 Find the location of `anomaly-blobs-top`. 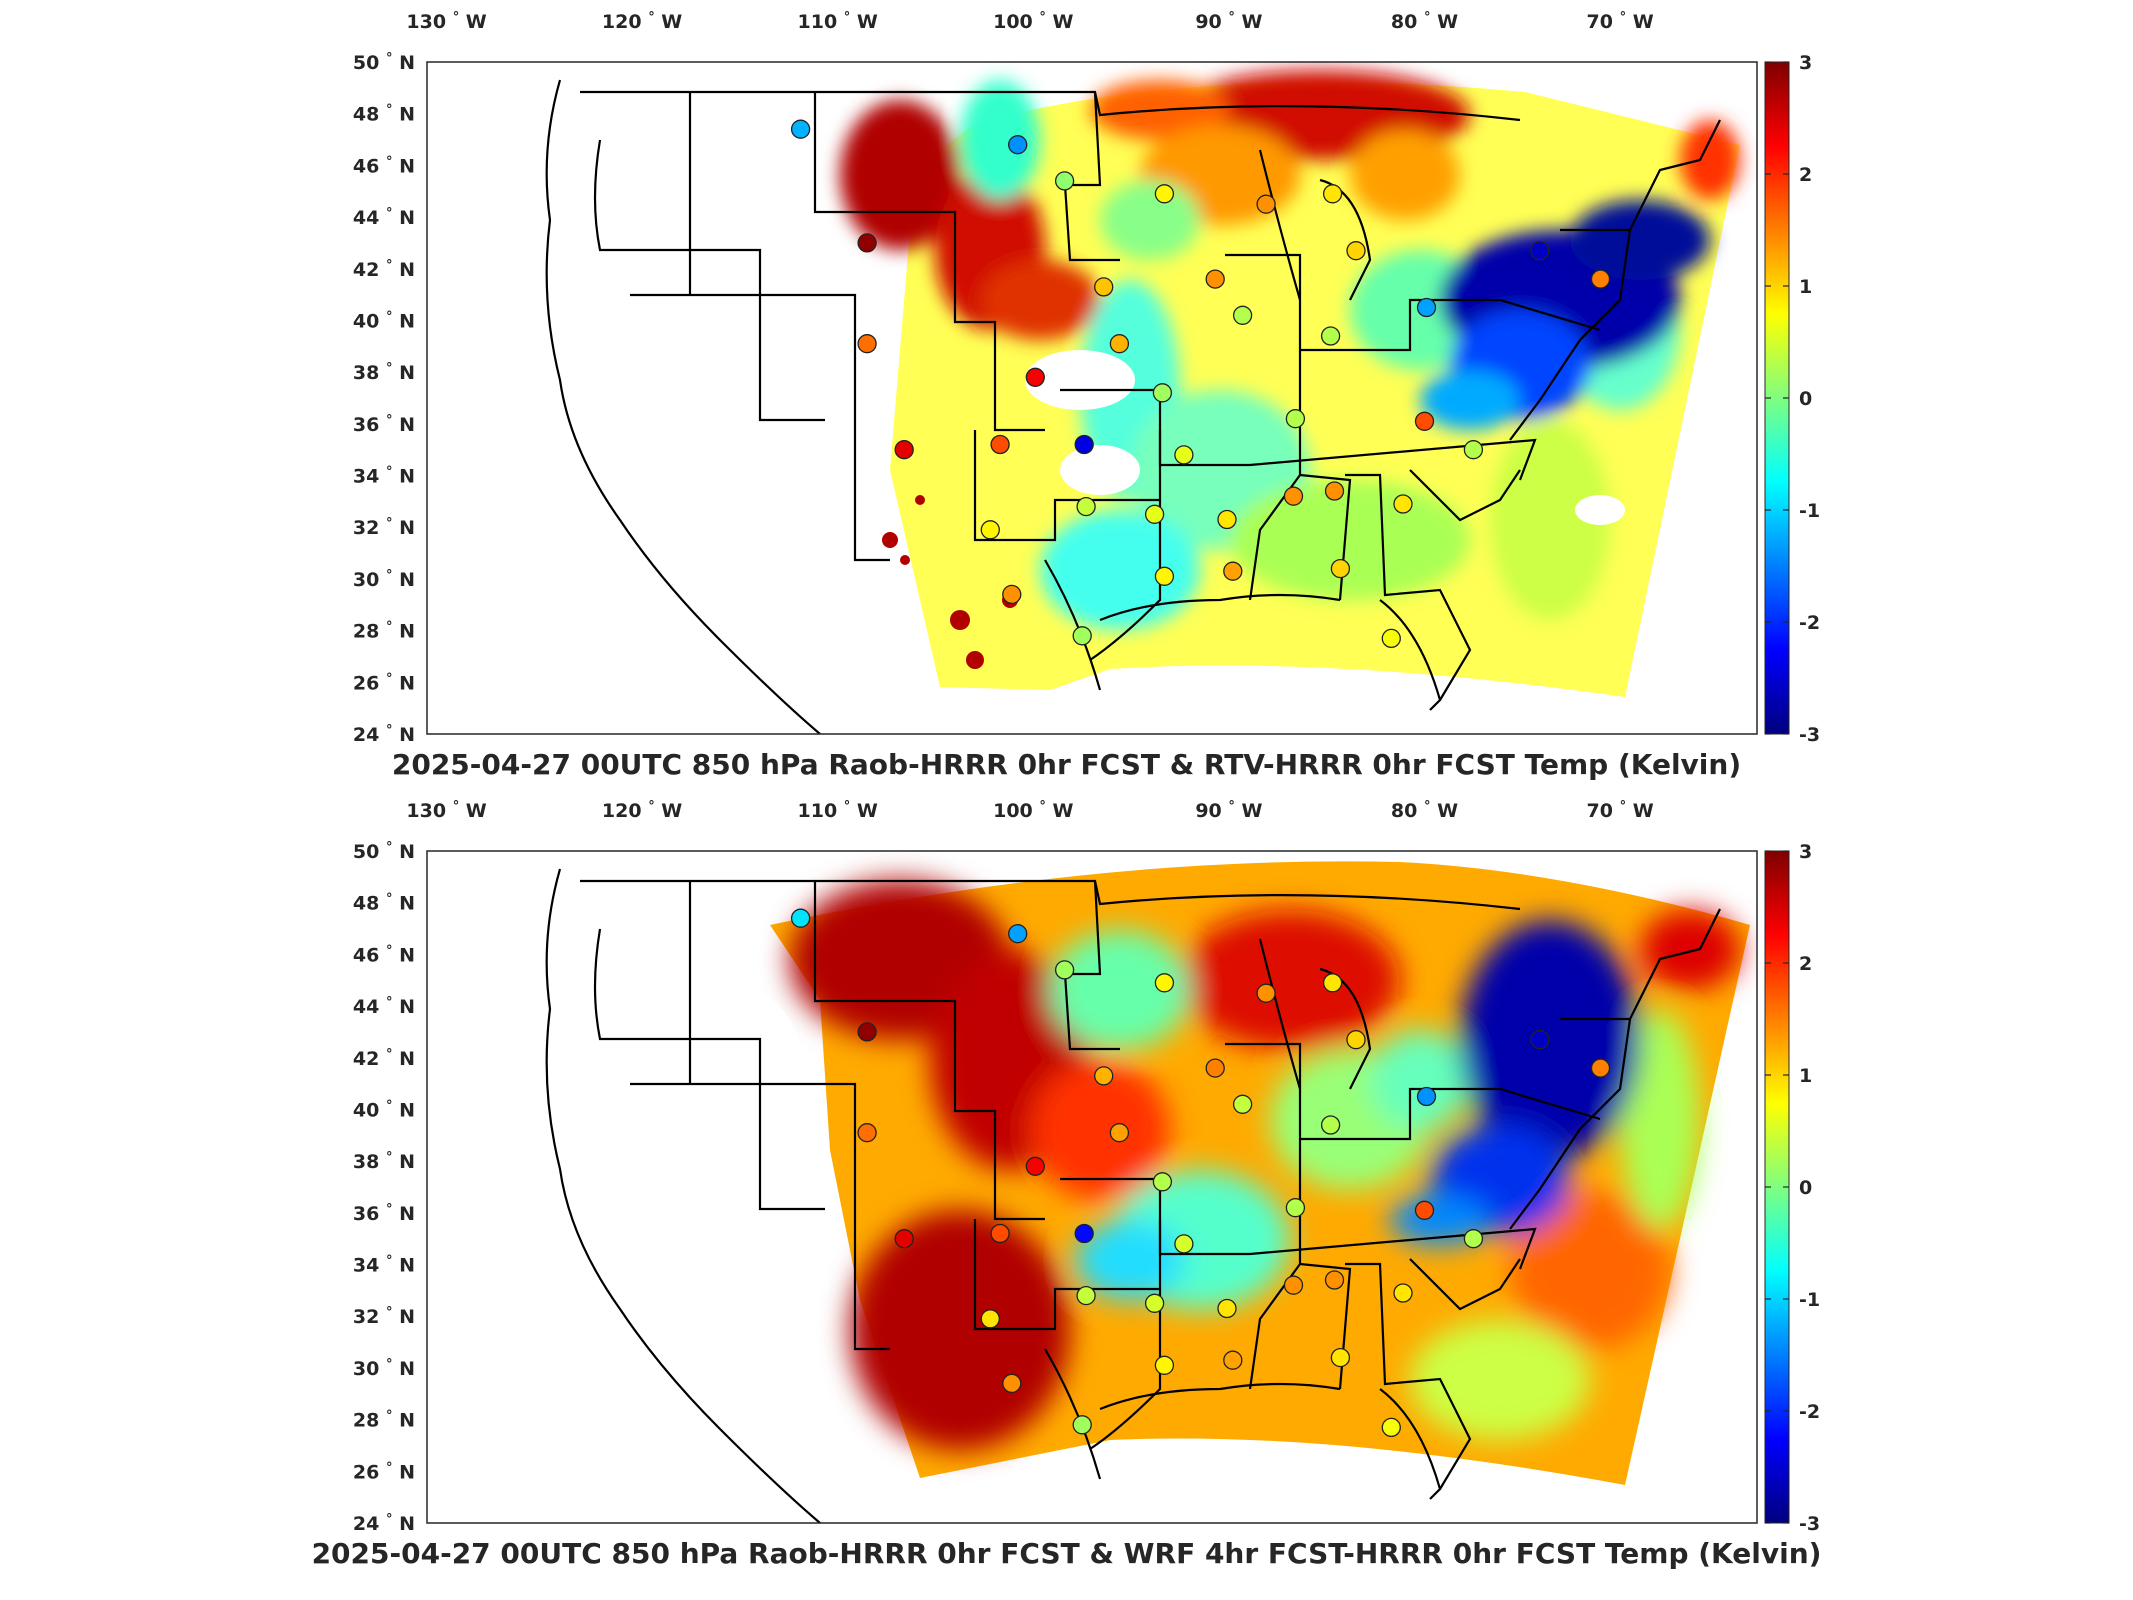

anomaly-blobs-top is located at coordinates (1290, 350).